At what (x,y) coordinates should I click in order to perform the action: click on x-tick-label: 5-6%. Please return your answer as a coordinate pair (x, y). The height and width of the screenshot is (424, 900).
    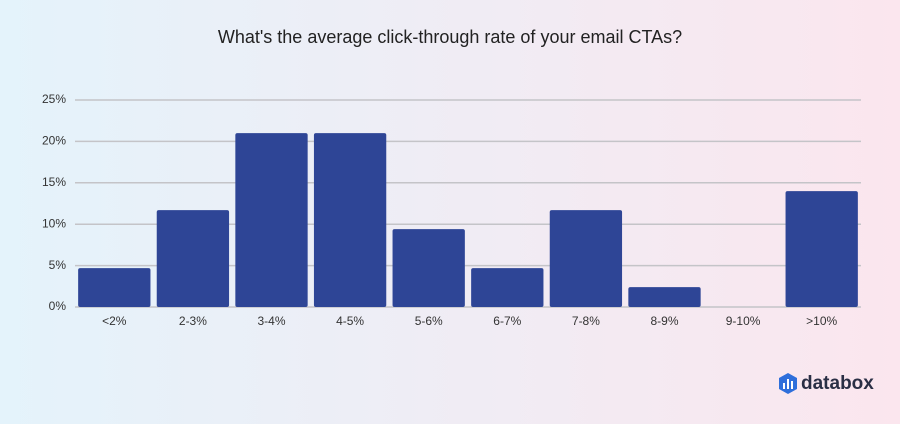
    Looking at the image, I should click on (429, 321).